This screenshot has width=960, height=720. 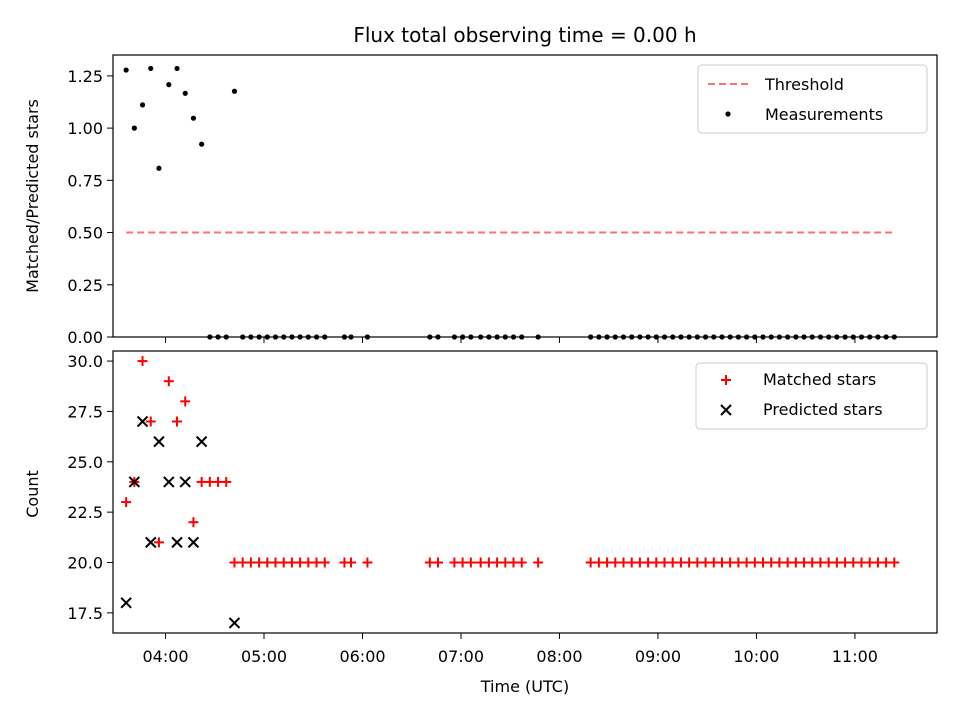 I want to click on bottom-legend: Matched stars Predicted stars, so click(x=811, y=396).